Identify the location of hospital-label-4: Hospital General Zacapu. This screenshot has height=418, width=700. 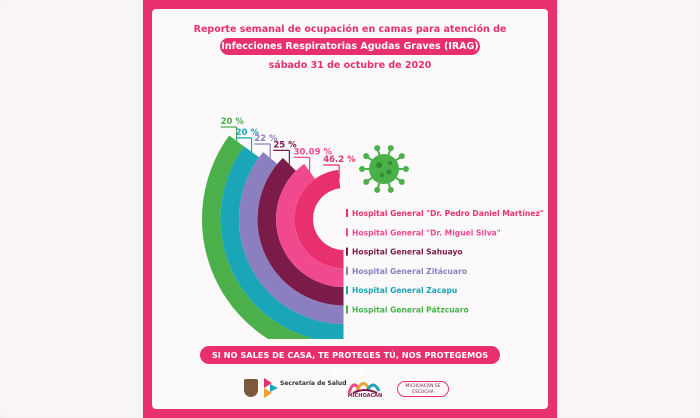
(404, 290).